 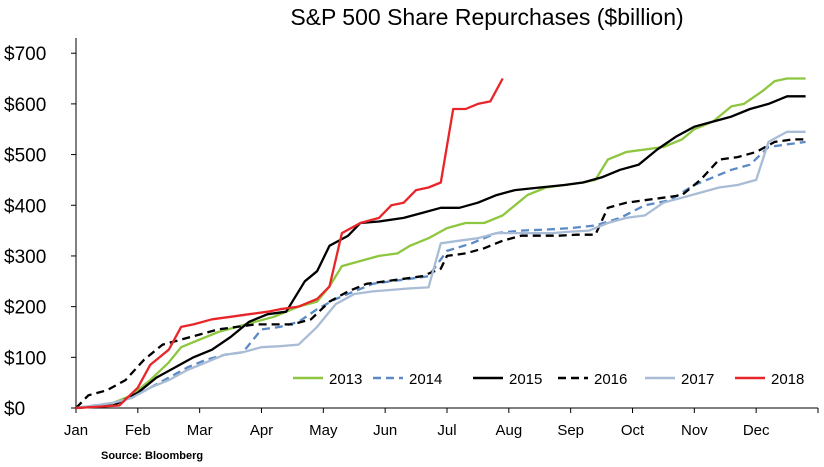 What do you see at coordinates (486, 17) in the screenshot?
I see `chart-title: S&P 500 Share Repurchases ($billion)` at bounding box center [486, 17].